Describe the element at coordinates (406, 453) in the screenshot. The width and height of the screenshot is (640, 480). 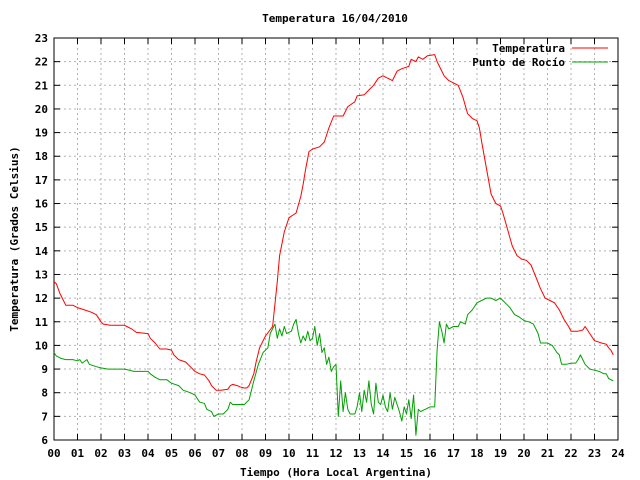
I see `x-tick-label: 15` at that location.